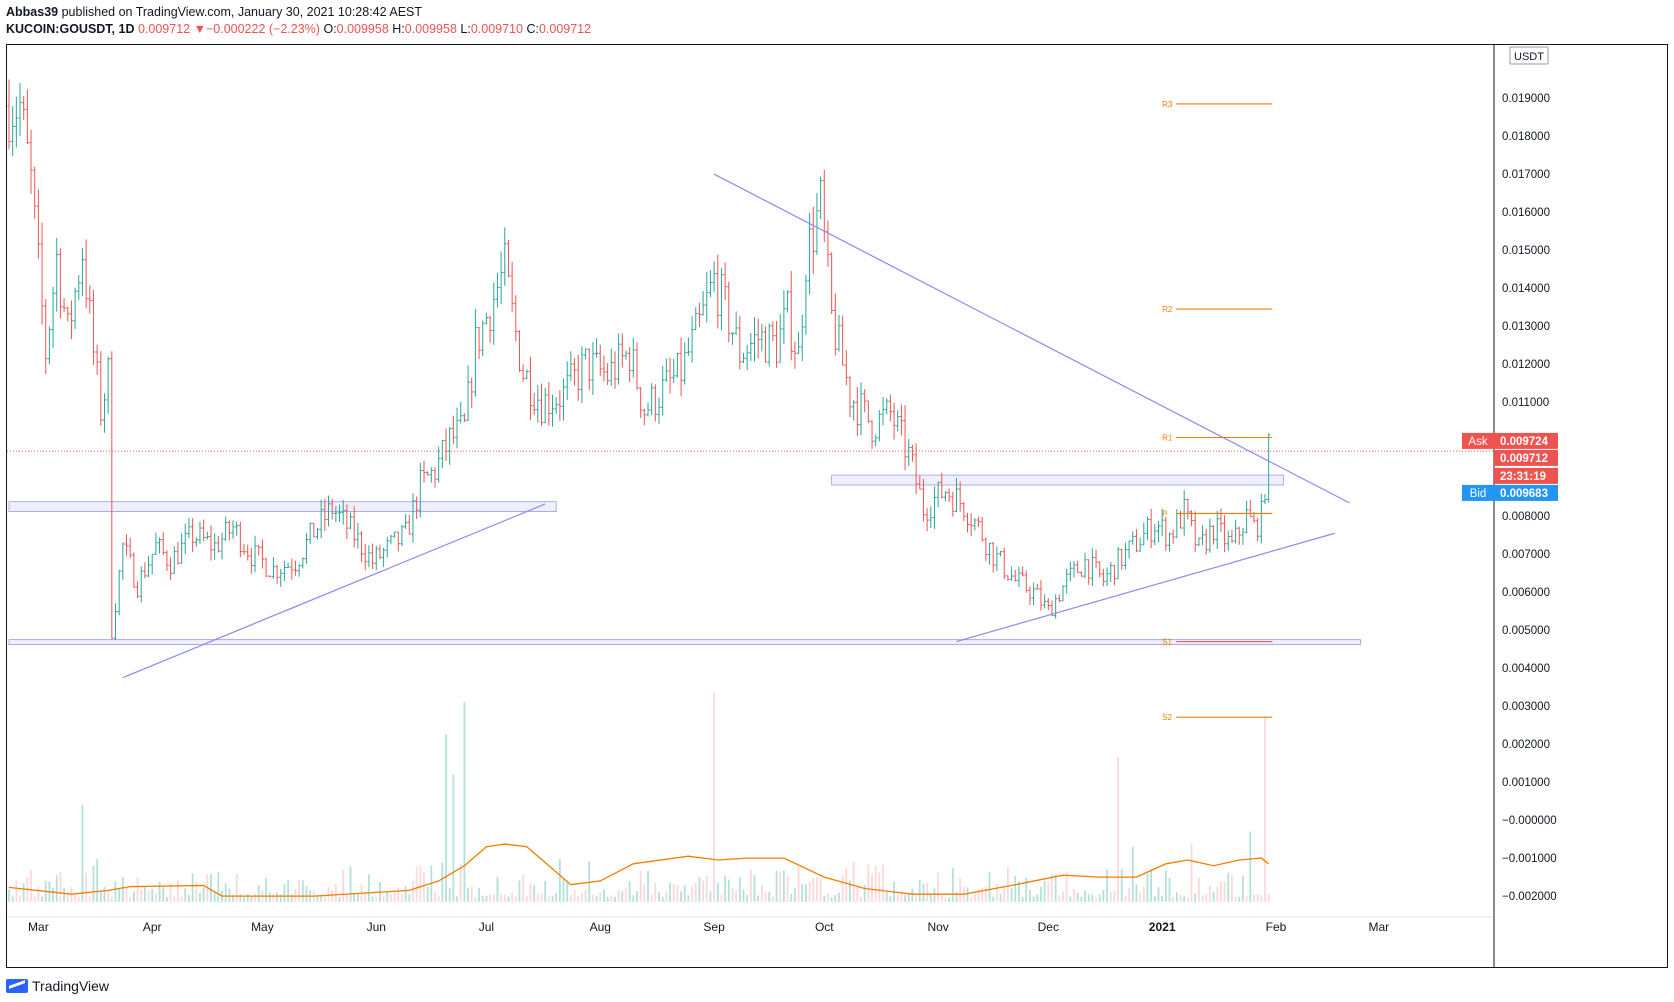  I want to click on publisher-name: Abbas39, so click(32, 12).